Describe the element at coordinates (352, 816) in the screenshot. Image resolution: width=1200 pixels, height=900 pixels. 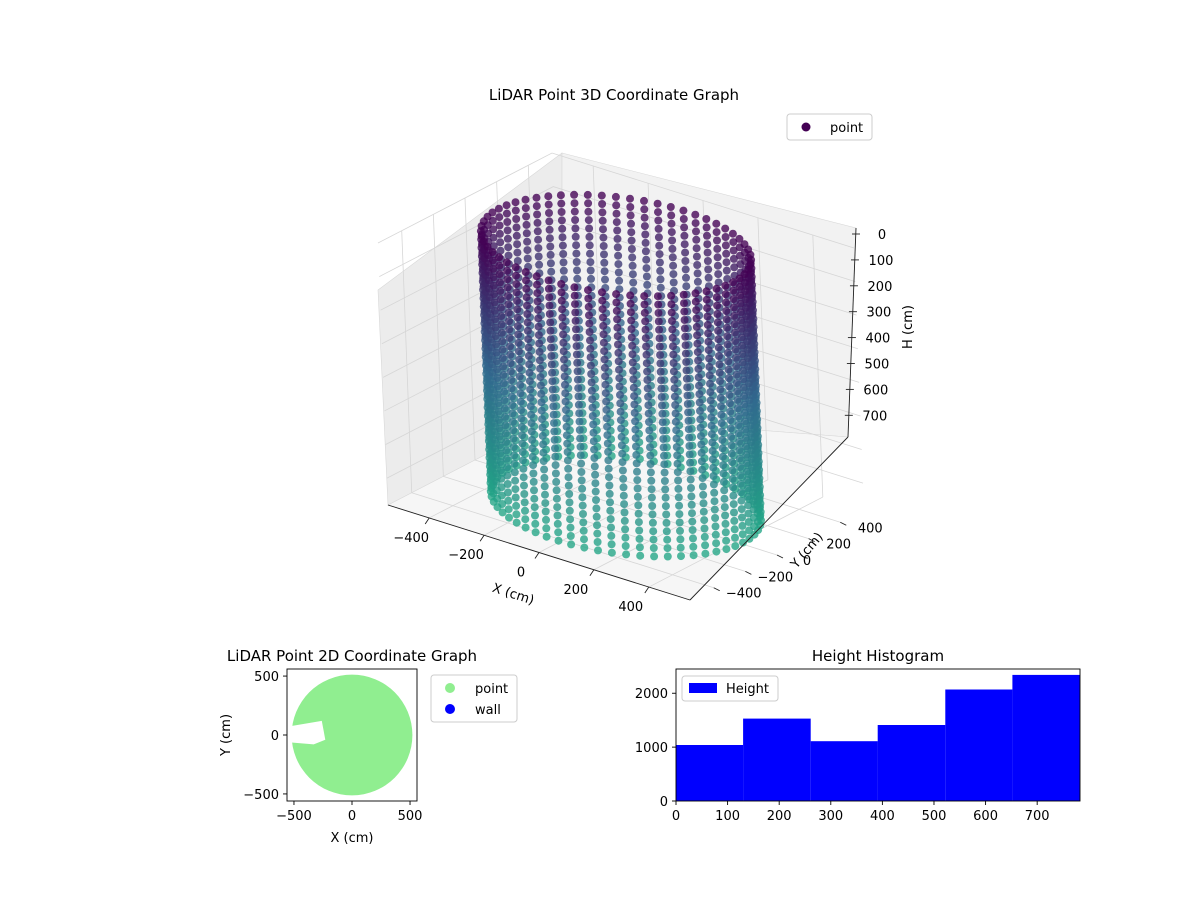
I see `x-tick-label-2d: 0` at that location.